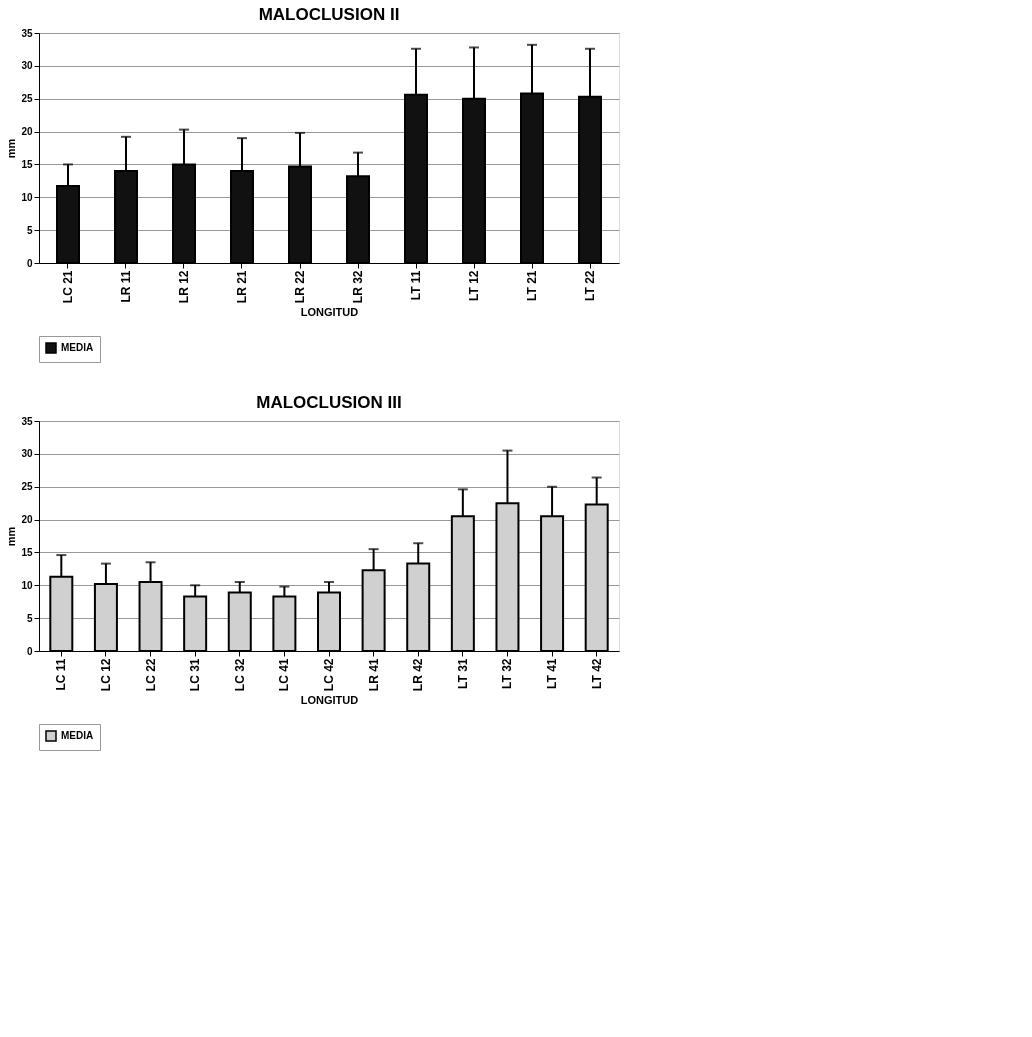 The image size is (1032, 1037). What do you see at coordinates (150, 675) in the screenshot?
I see `x-tick-label: LC 22` at bounding box center [150, 675].